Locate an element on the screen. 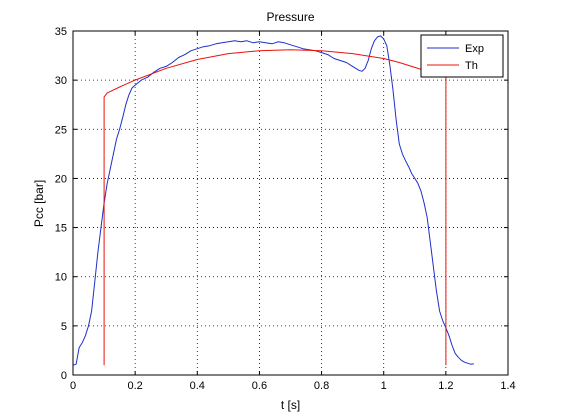  x-tick-label: 0.4 is located at coordinates (197, 386).